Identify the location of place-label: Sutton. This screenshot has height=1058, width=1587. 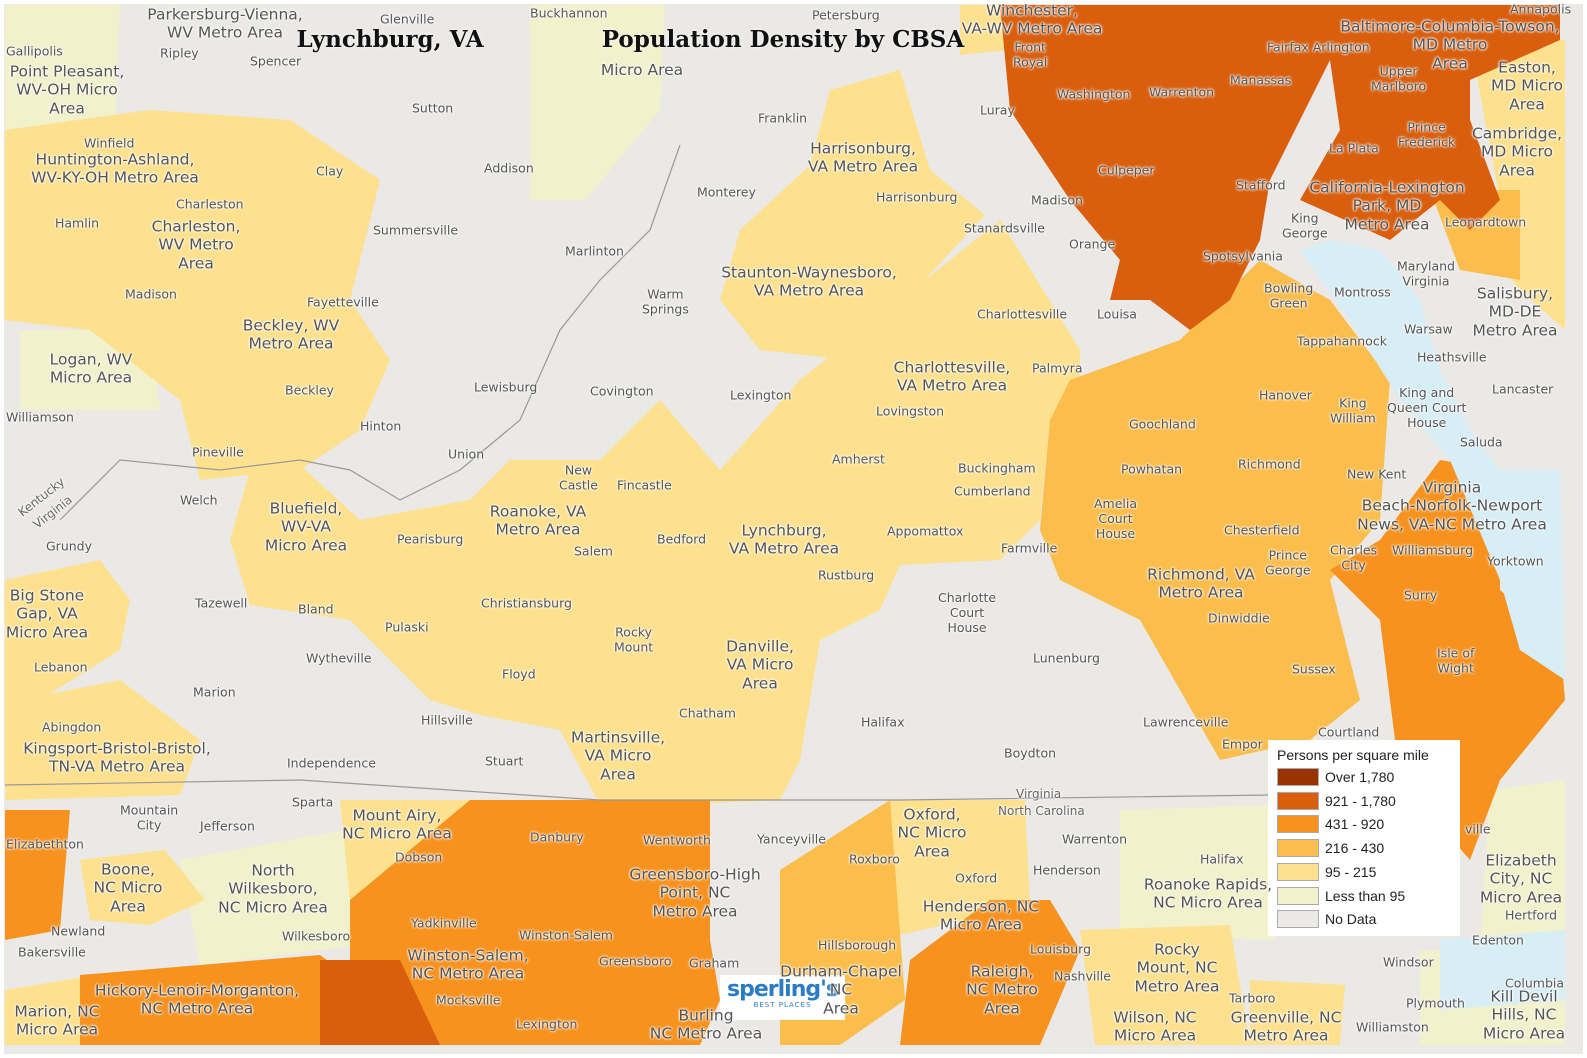
(433, 108).